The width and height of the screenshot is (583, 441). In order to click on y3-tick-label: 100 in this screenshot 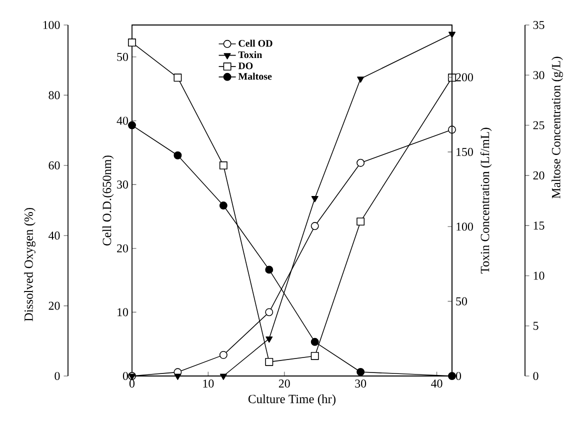, I will do `click(464, 226)`.